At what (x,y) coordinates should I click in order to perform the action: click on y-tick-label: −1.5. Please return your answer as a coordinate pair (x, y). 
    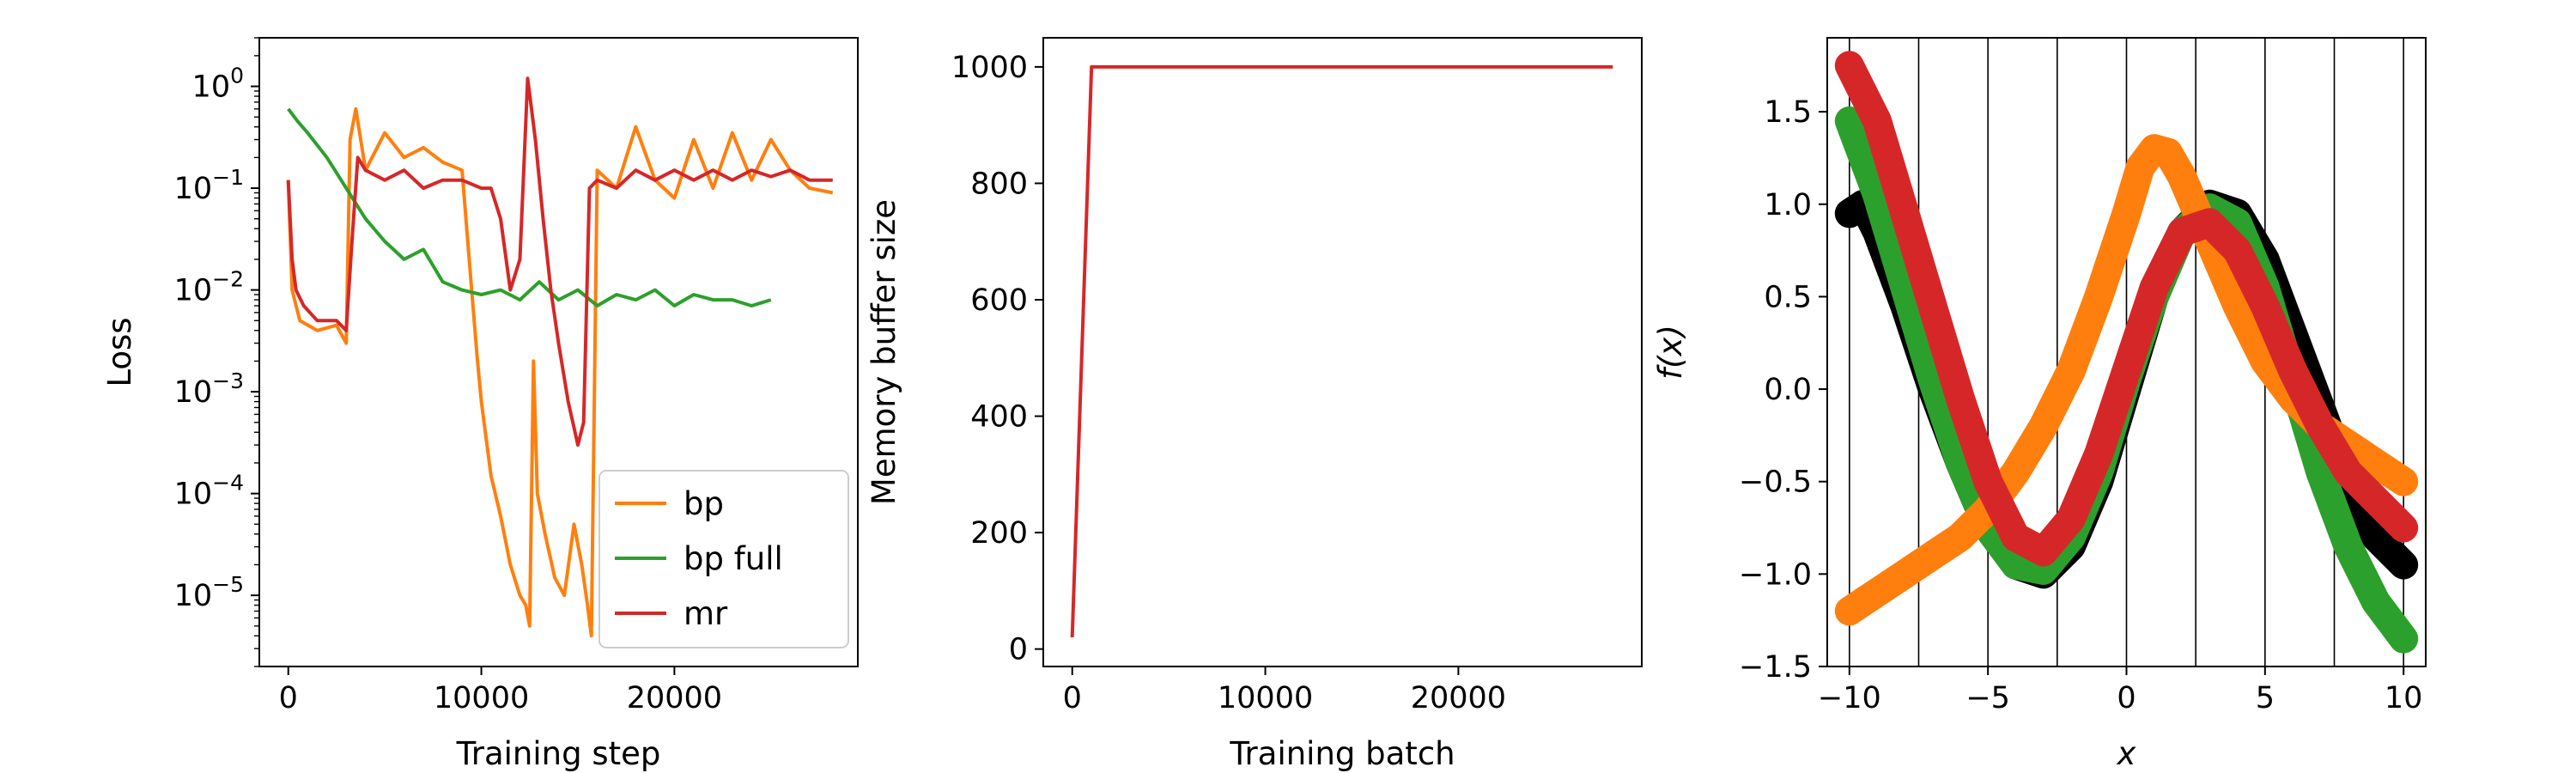
    Looking at the image, I should click on (1776, 667).